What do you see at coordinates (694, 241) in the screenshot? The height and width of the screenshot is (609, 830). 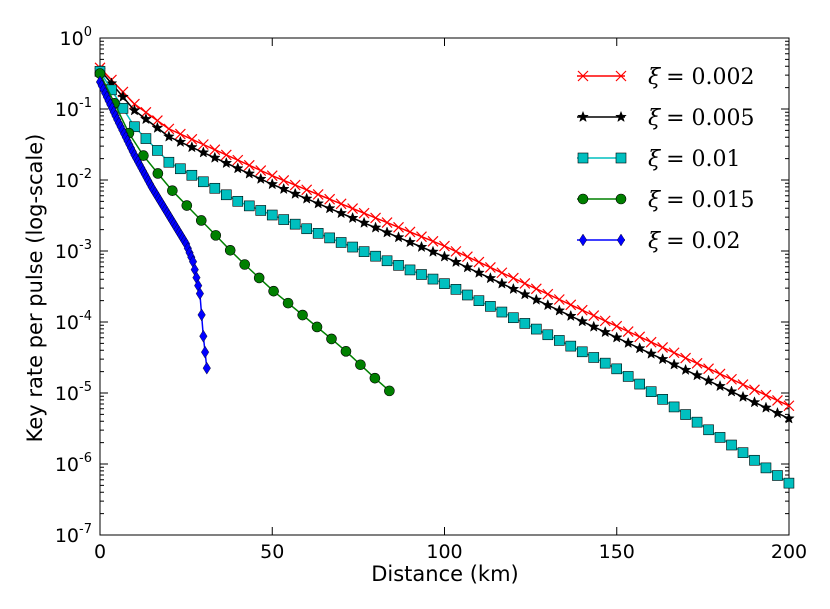 I see `legend-label: ξ = 0.02` at bounding box center [694, 241].